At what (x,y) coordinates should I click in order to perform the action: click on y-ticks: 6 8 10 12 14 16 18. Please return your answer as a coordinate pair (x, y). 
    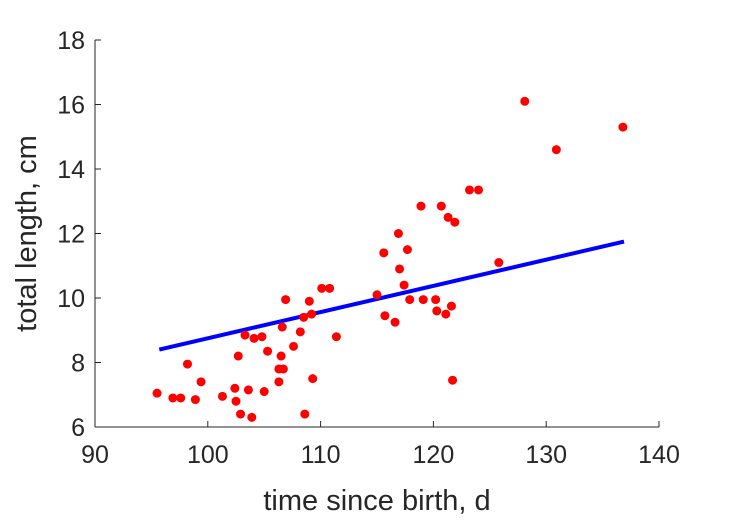
    Looking at the image, I should click on (79, 234).